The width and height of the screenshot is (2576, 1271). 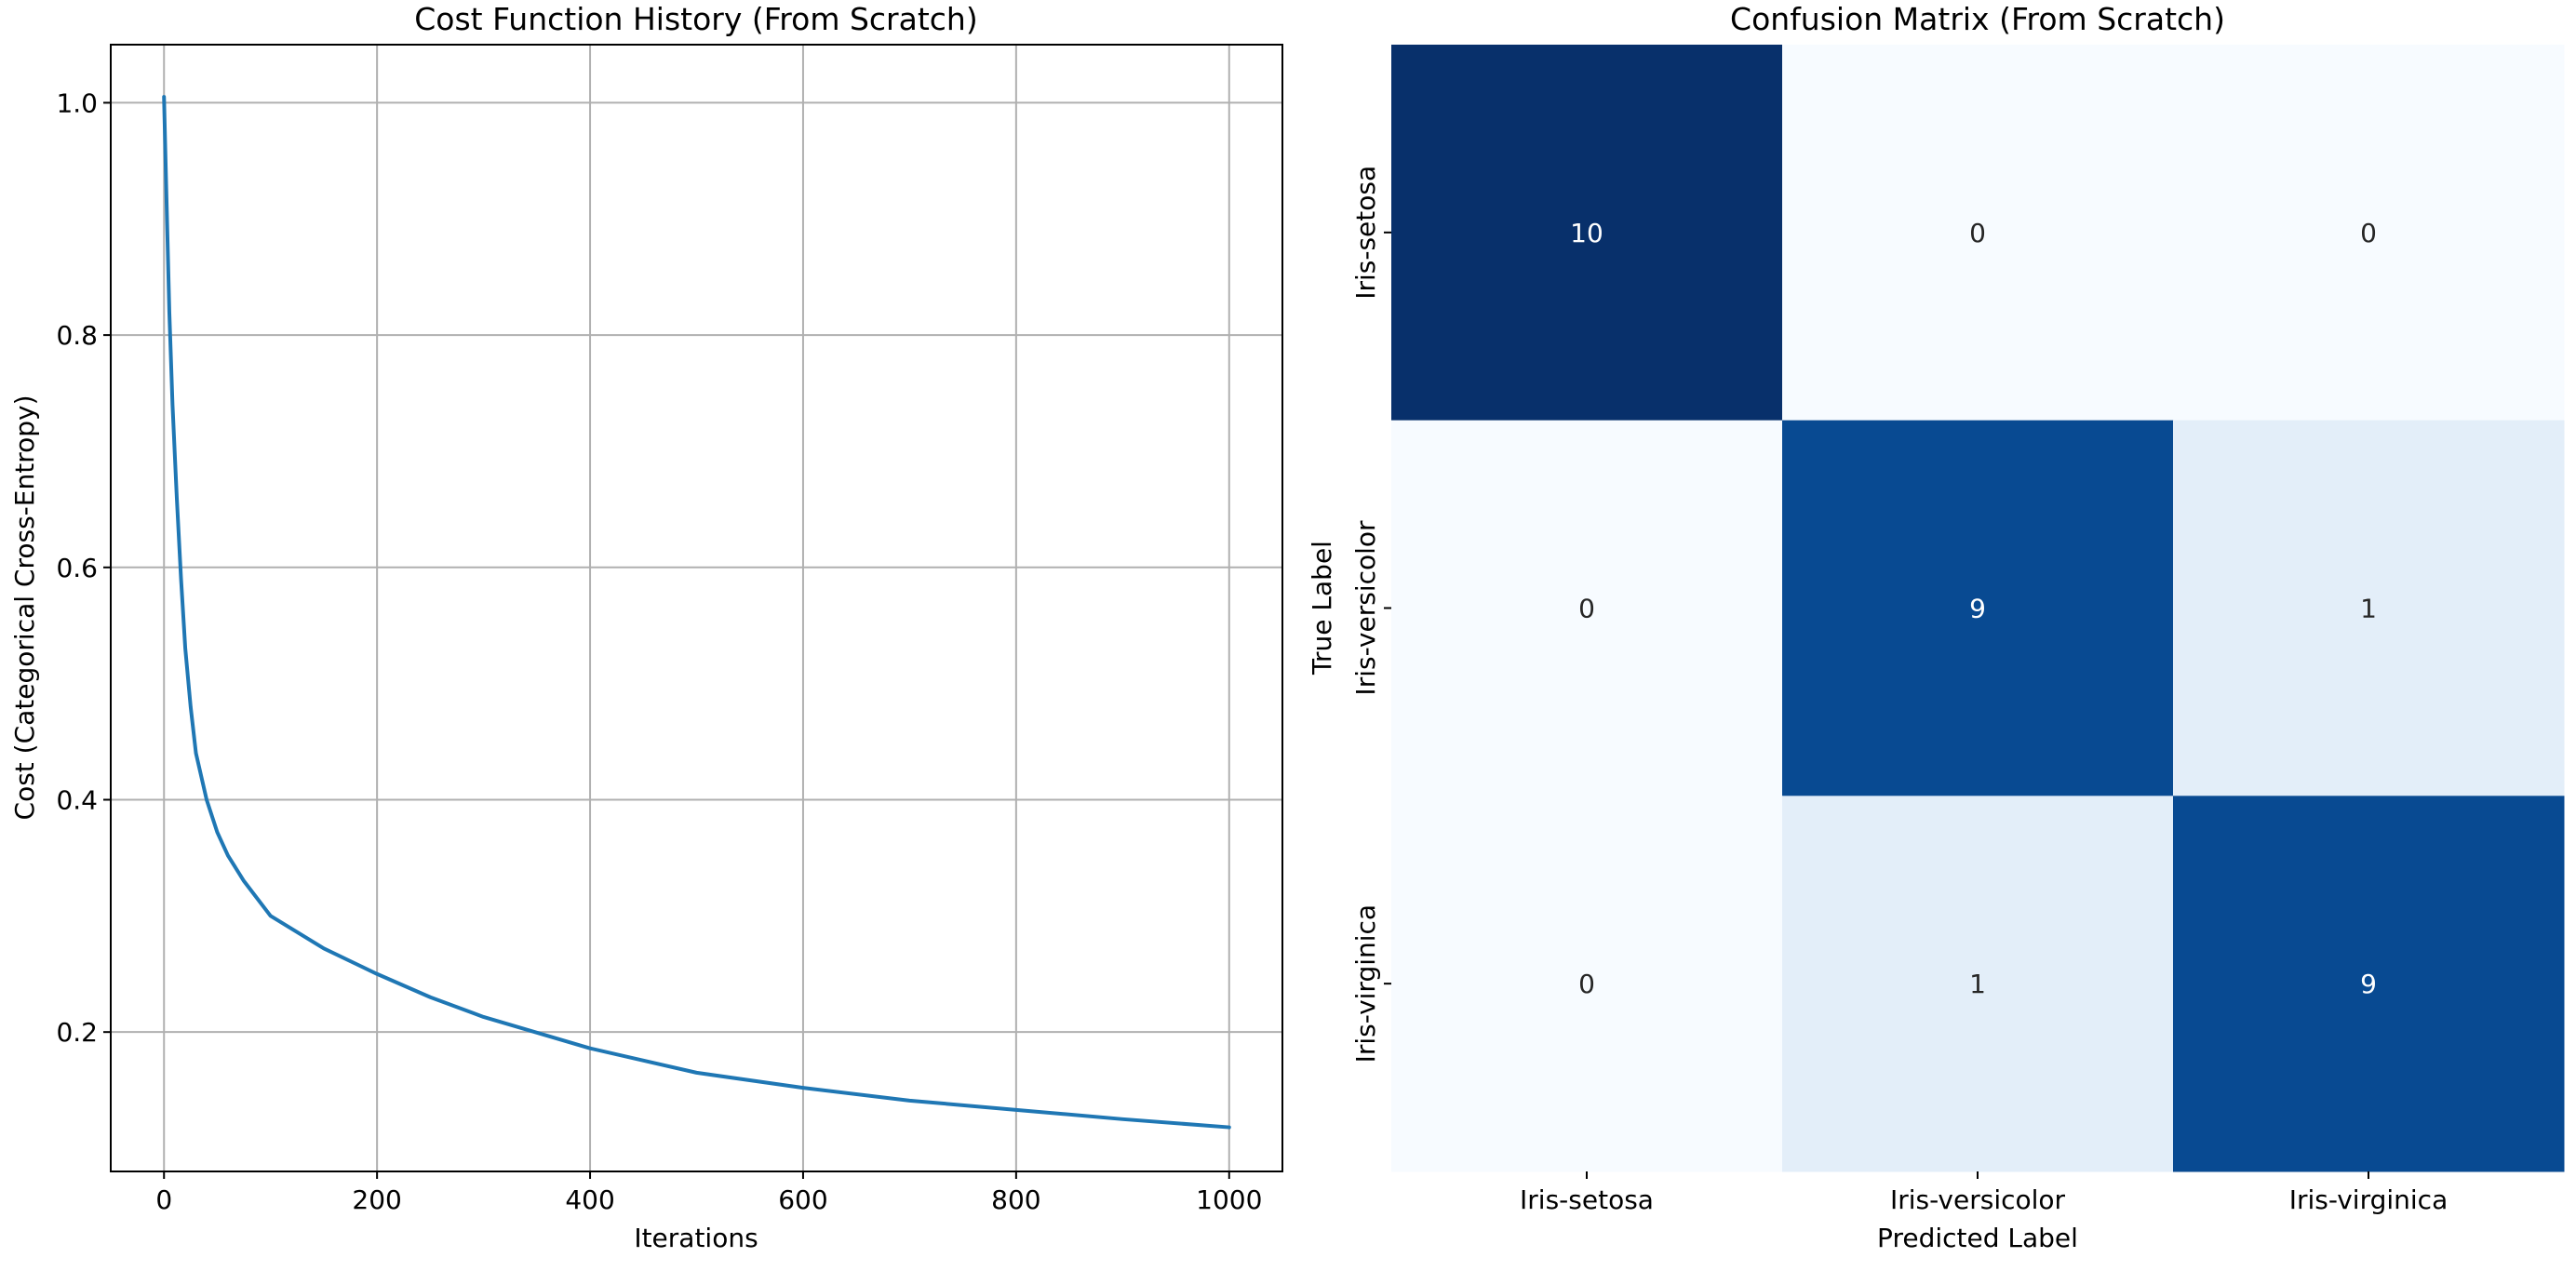 I want to click on x-axis-label: Predicted Label, so click(x=1977, y=1238).